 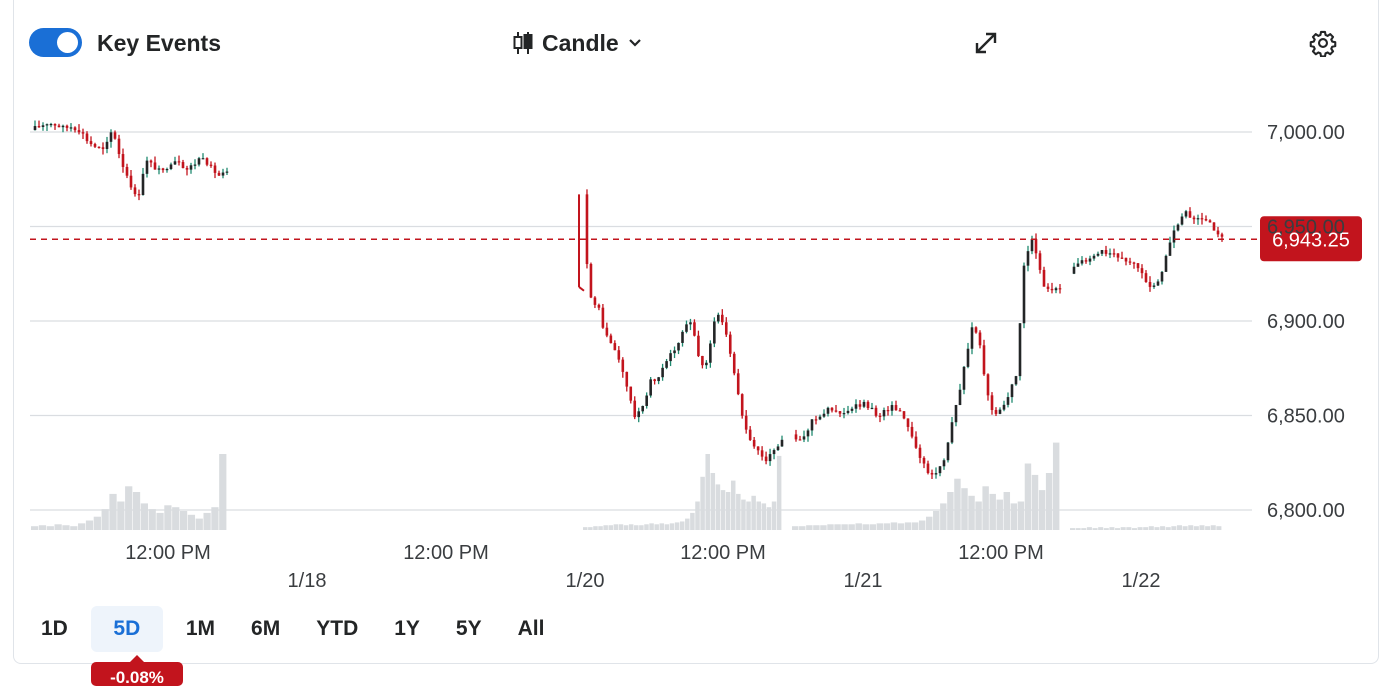 What do you see at coordinates (307, 581) in the screenshot?
I see `x-date-label: 1/18` at bounding box center [307, 581].